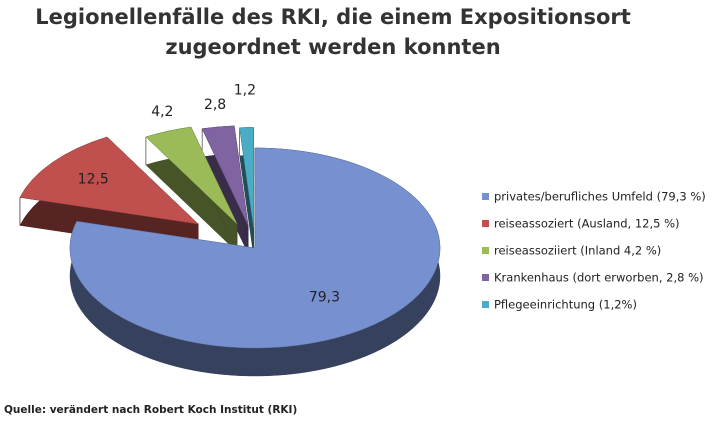 The height and width of the screenshot is (421, 727). Describe the element at coordinates (324, 297) in the screenshot. I see `value-label: 79,3` at that location.